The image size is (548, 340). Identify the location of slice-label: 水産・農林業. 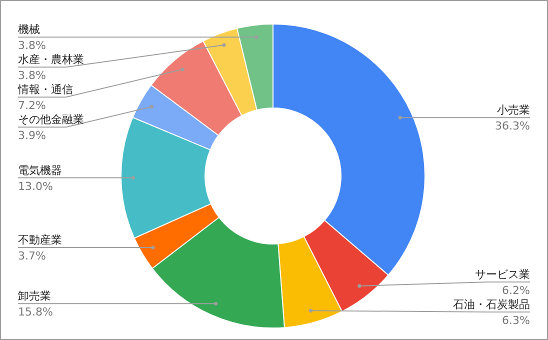
(51, 59).